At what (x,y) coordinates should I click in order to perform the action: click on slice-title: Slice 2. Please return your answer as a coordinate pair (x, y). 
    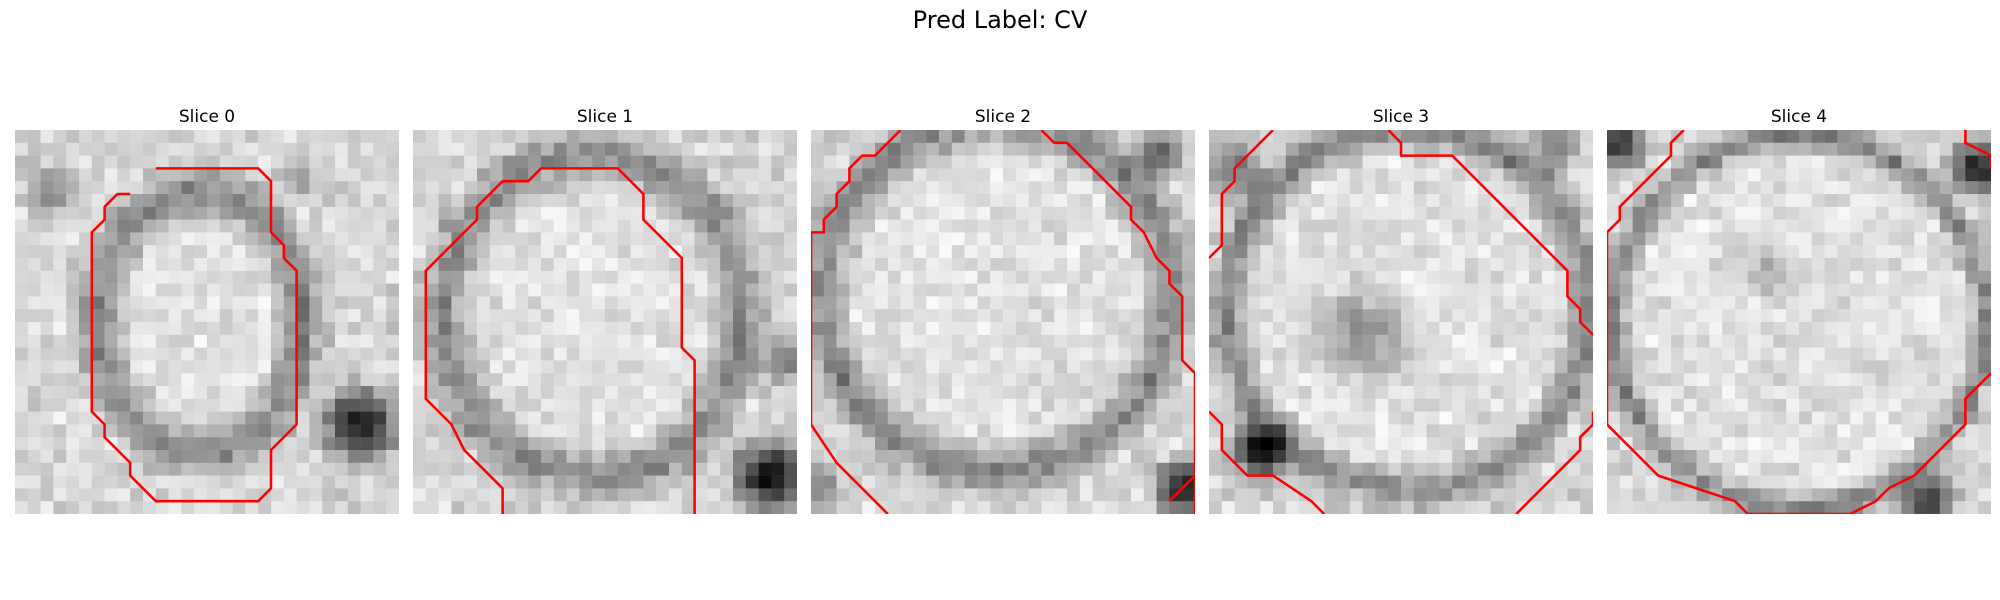
    Looking at the image, I should click on (1003, 117).